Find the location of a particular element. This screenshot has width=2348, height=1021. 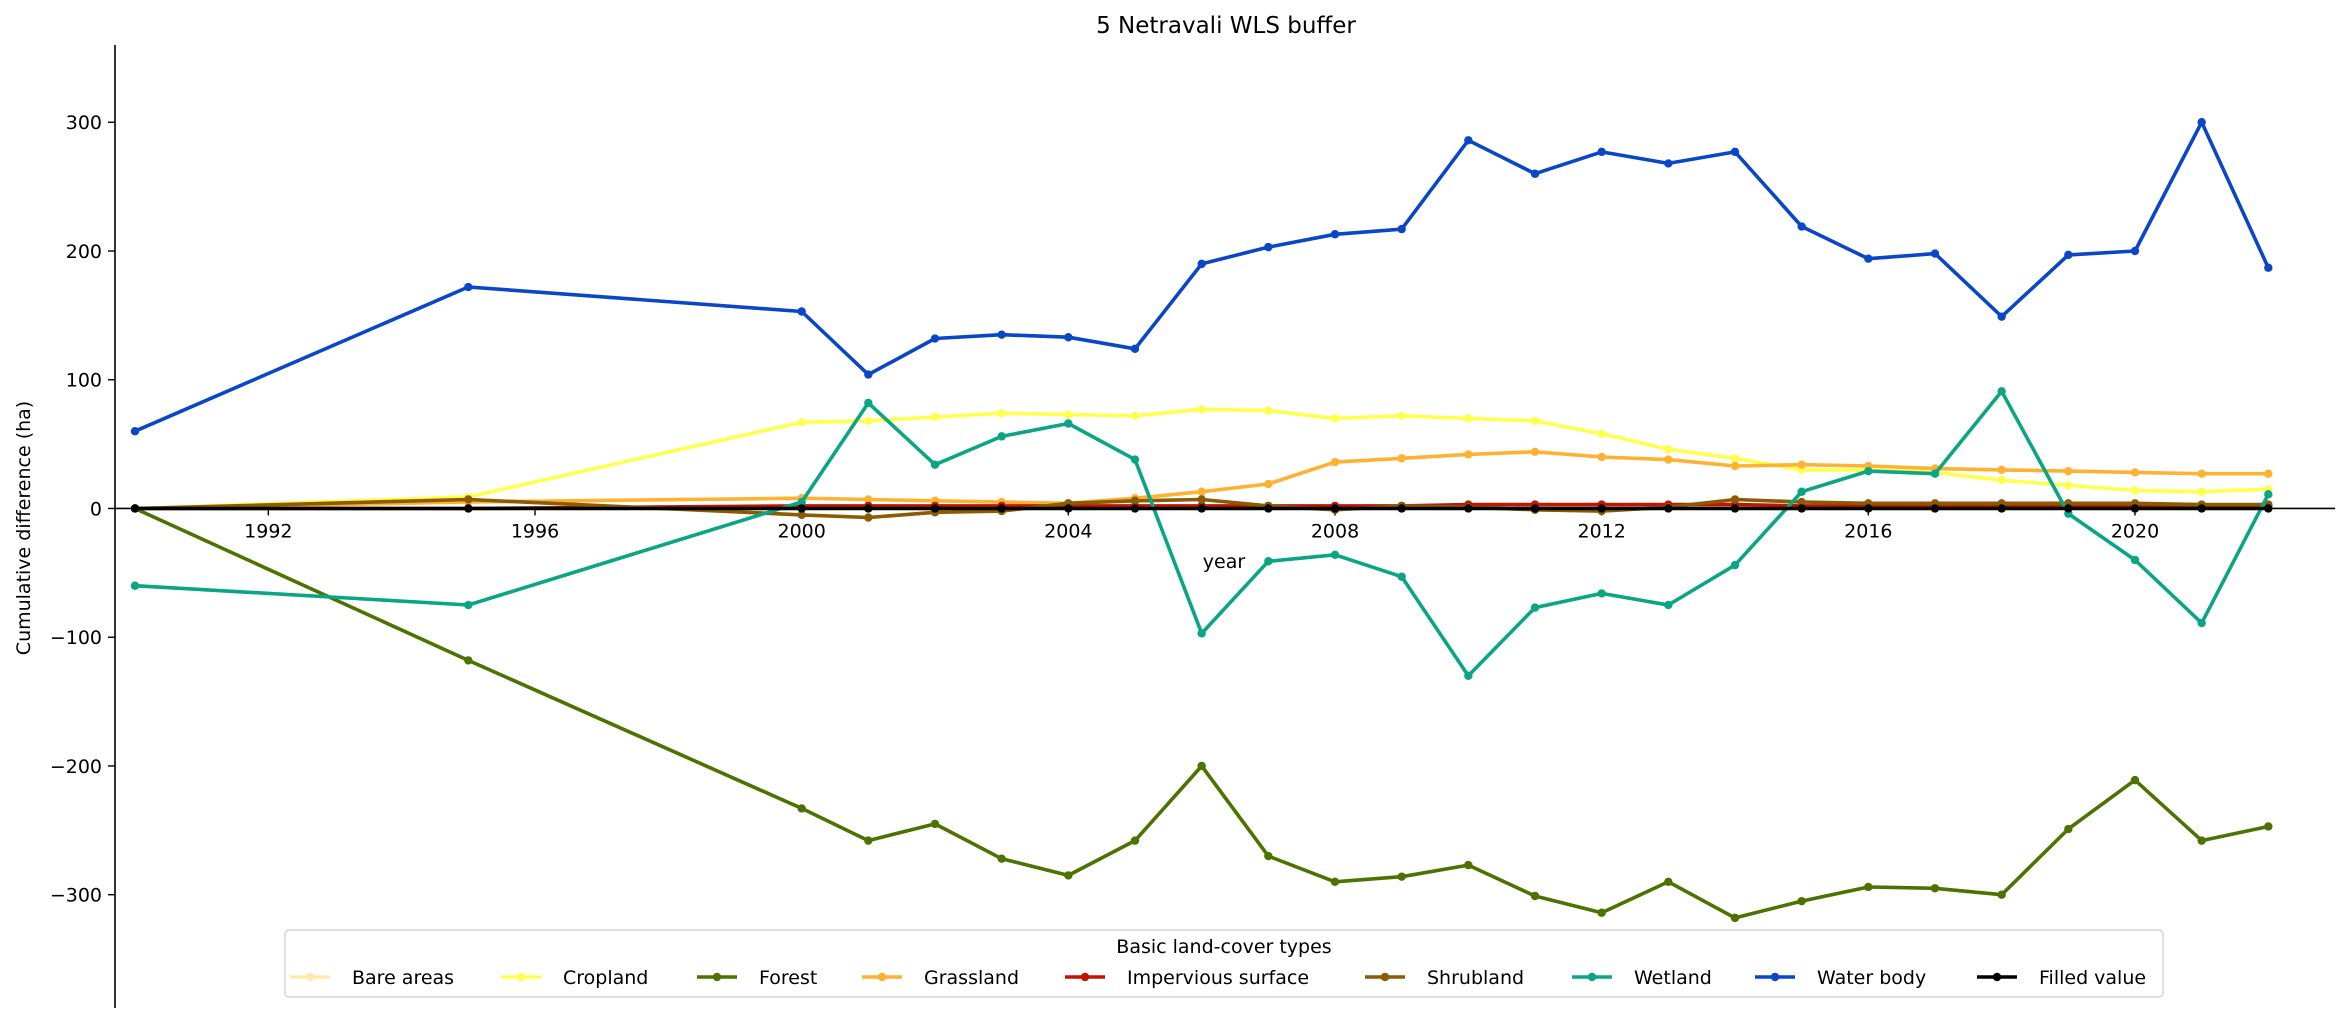

legend-label: Bare areas is located at coordinates (403, 978).